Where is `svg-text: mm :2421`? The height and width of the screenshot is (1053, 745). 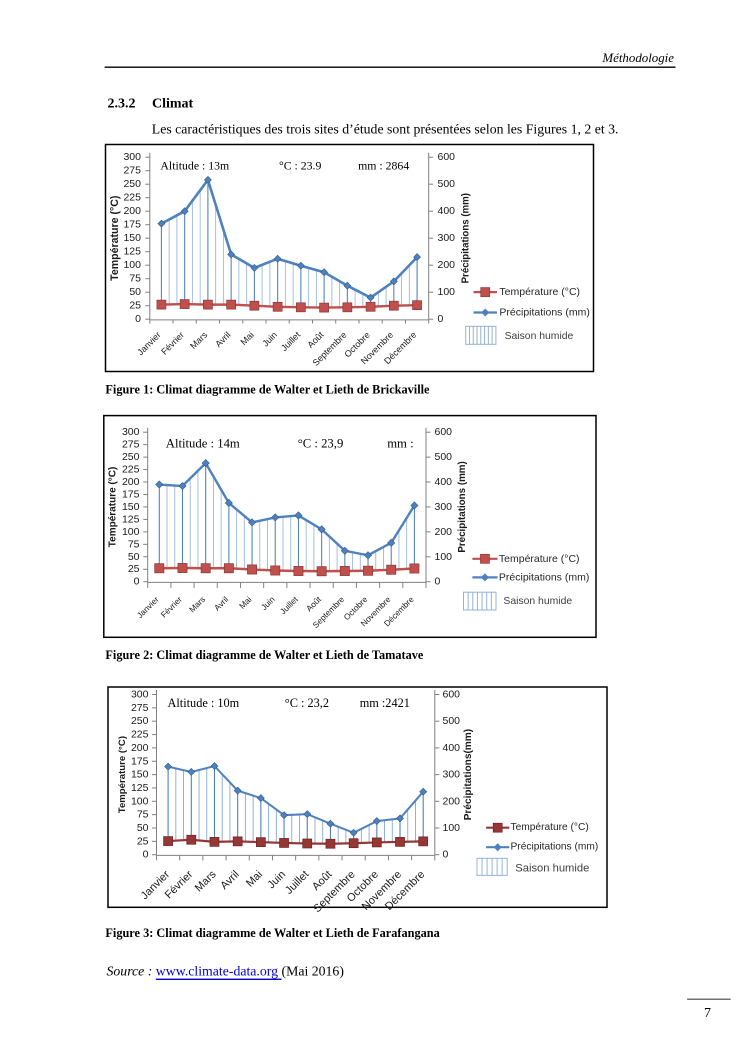
svg-text: mm :2421 is located at coordinates (385, 703).